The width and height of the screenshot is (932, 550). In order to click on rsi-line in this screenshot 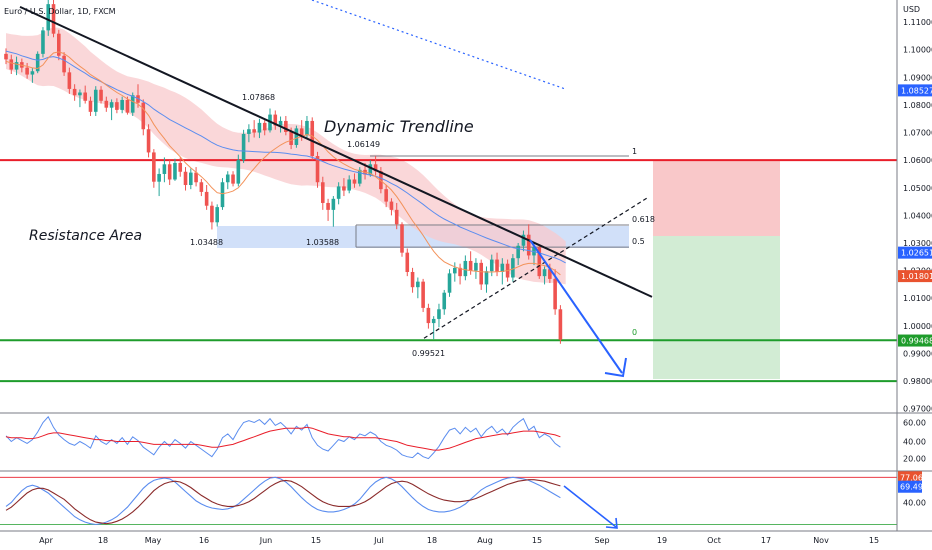, I will do `click(283, 437)`.